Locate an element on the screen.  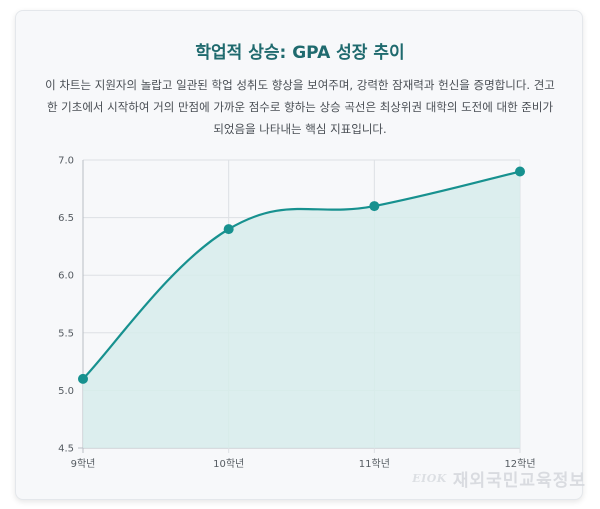
y-tick-label: 6.5 is located at coordinates (66, 218).